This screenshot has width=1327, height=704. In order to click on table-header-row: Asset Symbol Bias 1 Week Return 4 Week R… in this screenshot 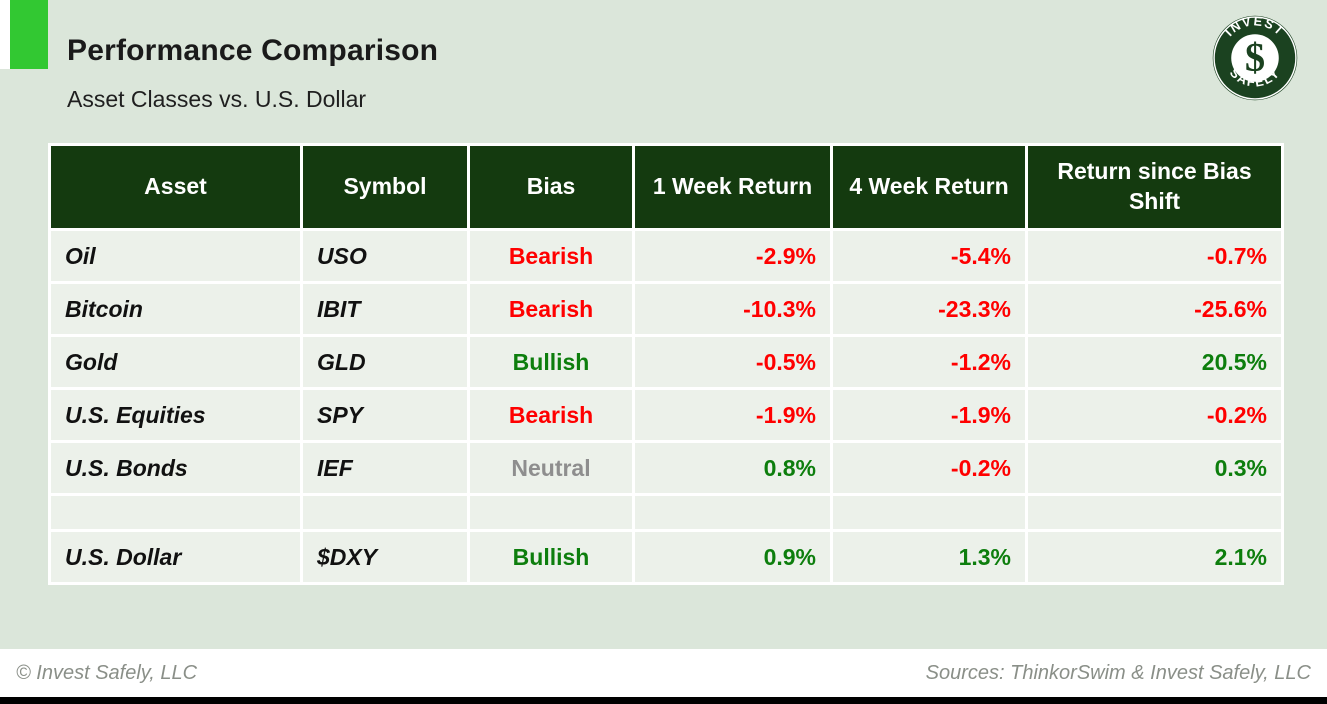, I will do `click(666, 187)`.